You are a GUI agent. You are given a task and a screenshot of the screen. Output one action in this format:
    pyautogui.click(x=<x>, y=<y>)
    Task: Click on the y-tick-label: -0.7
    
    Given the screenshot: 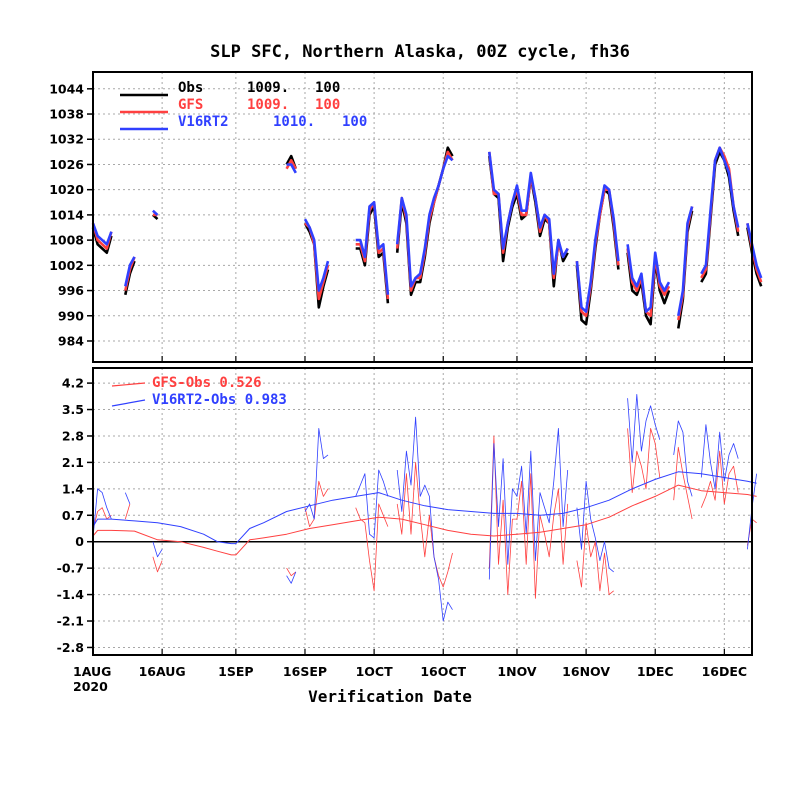 What is the action you would take?
    pyautogui.click(x=70, y=568)
    